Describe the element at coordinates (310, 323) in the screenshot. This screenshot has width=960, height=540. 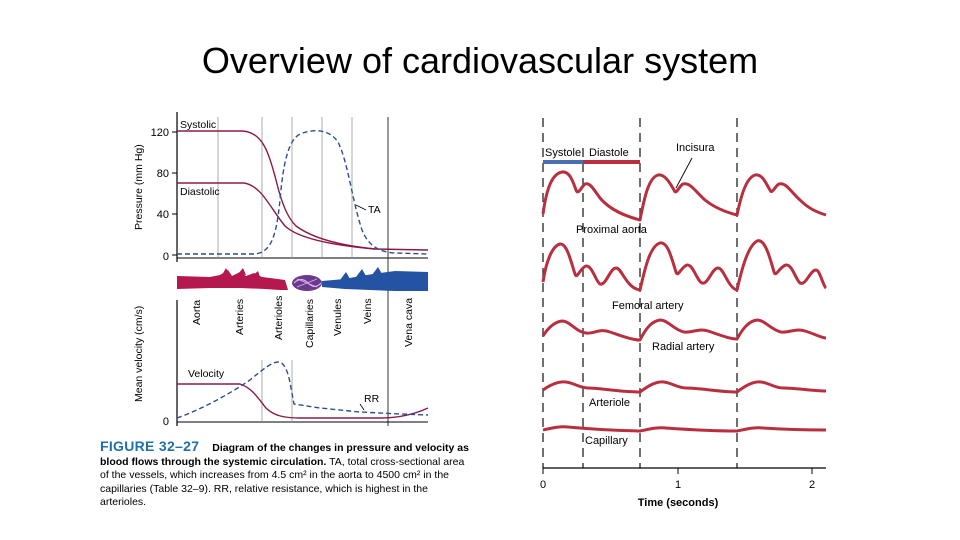
I see `vessel-label-capillaries: Capillaries` at that location.